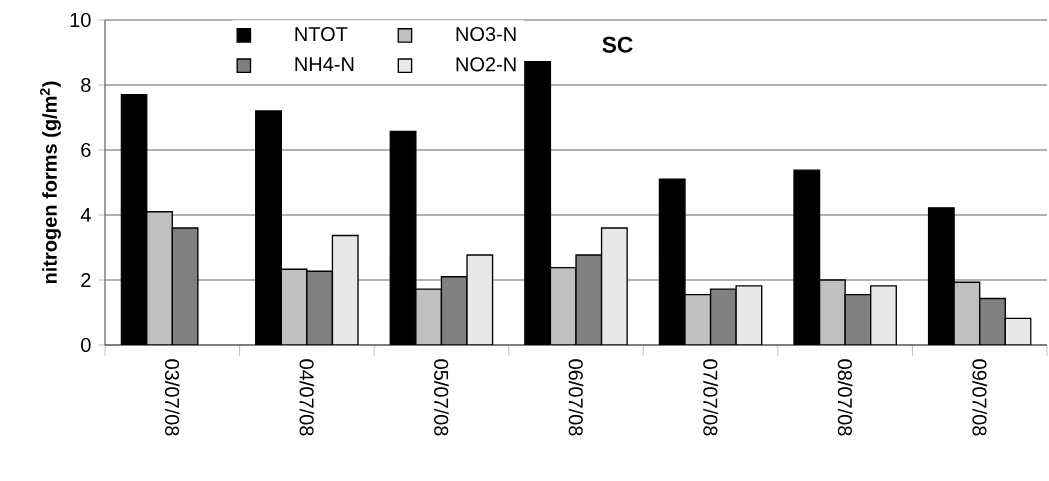  What do you see at coordinates (441, 397) in the screenshot?
I see `x-tick-label: 05/07/08` at bounding box center [441, 397].